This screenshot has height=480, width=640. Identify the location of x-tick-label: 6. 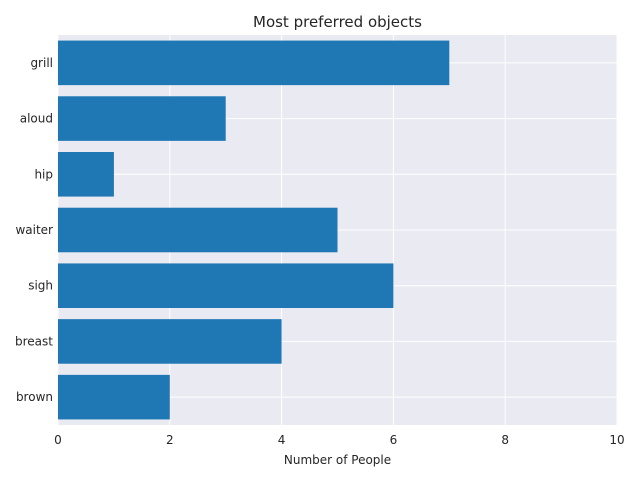
(394, 440).